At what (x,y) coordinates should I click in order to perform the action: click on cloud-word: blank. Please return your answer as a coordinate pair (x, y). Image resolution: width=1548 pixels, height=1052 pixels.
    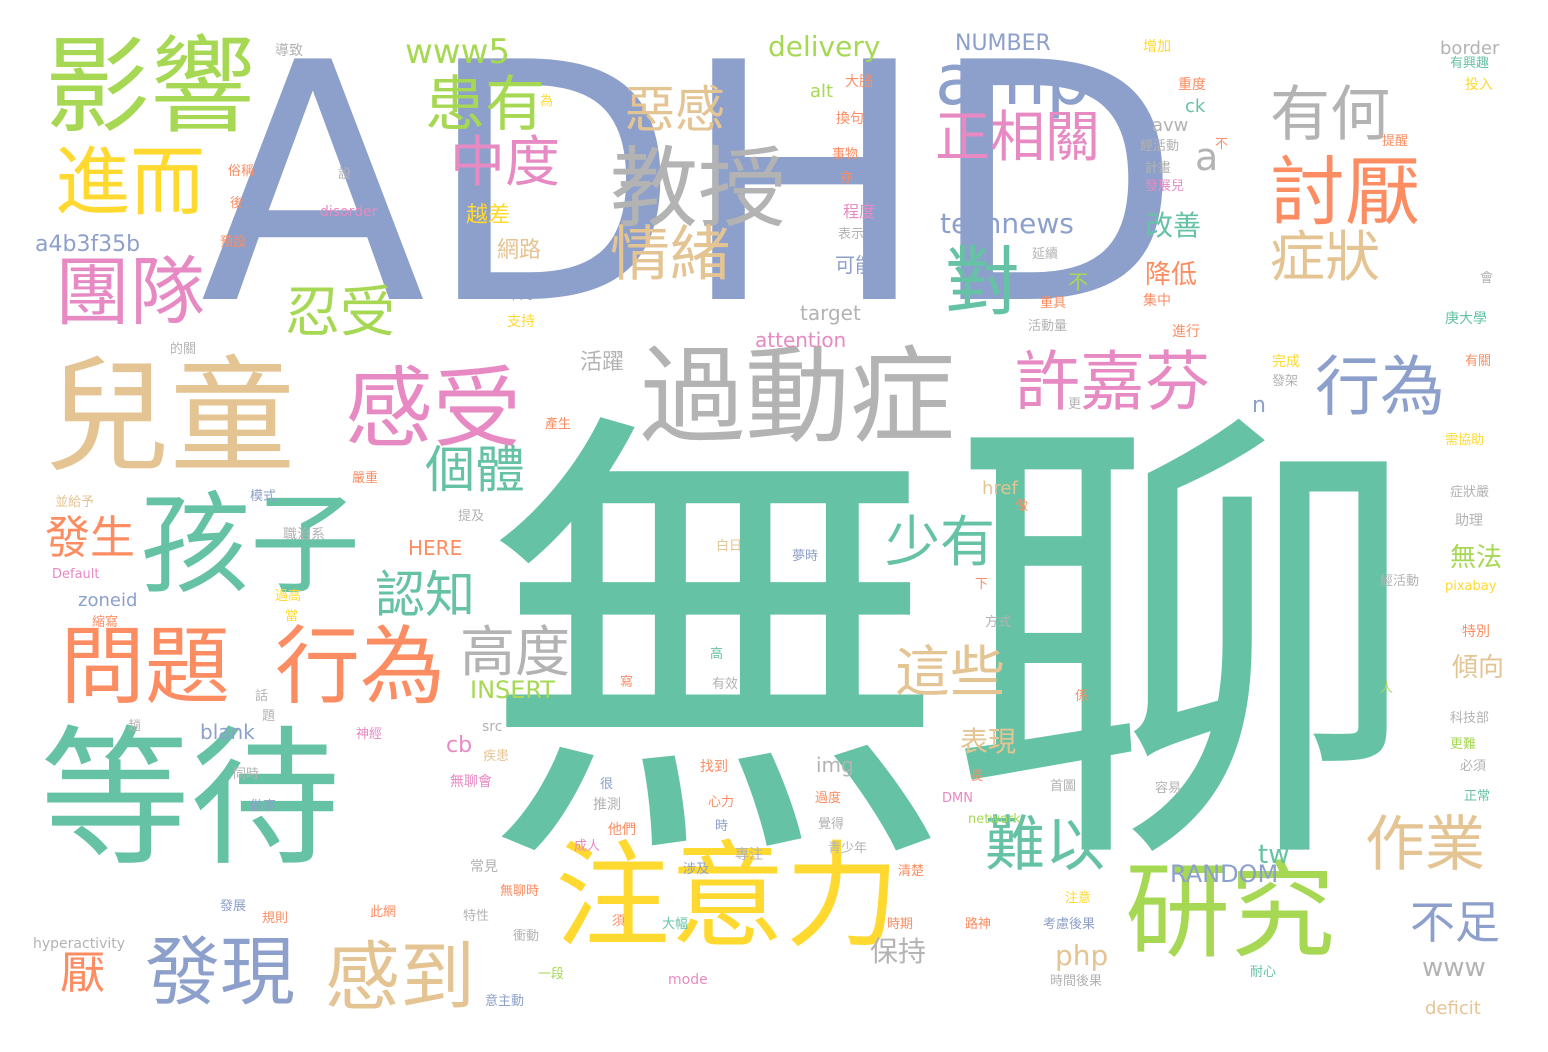
    Looking at the image, I should click on (227, 732).